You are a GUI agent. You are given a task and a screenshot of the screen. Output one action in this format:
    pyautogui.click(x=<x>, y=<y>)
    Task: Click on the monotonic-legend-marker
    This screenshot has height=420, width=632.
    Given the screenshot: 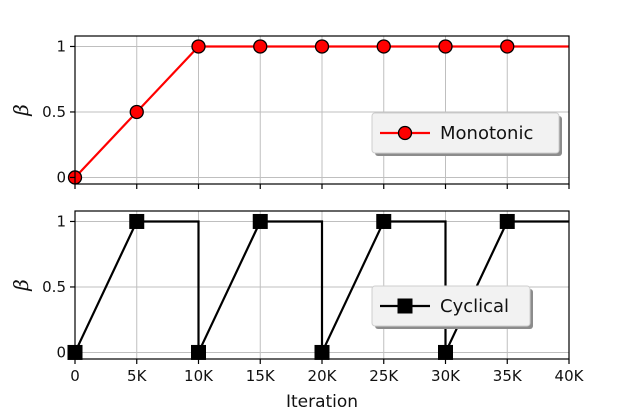 What is the action you would take?
    pyautogui.click(x=405, y=133)
    